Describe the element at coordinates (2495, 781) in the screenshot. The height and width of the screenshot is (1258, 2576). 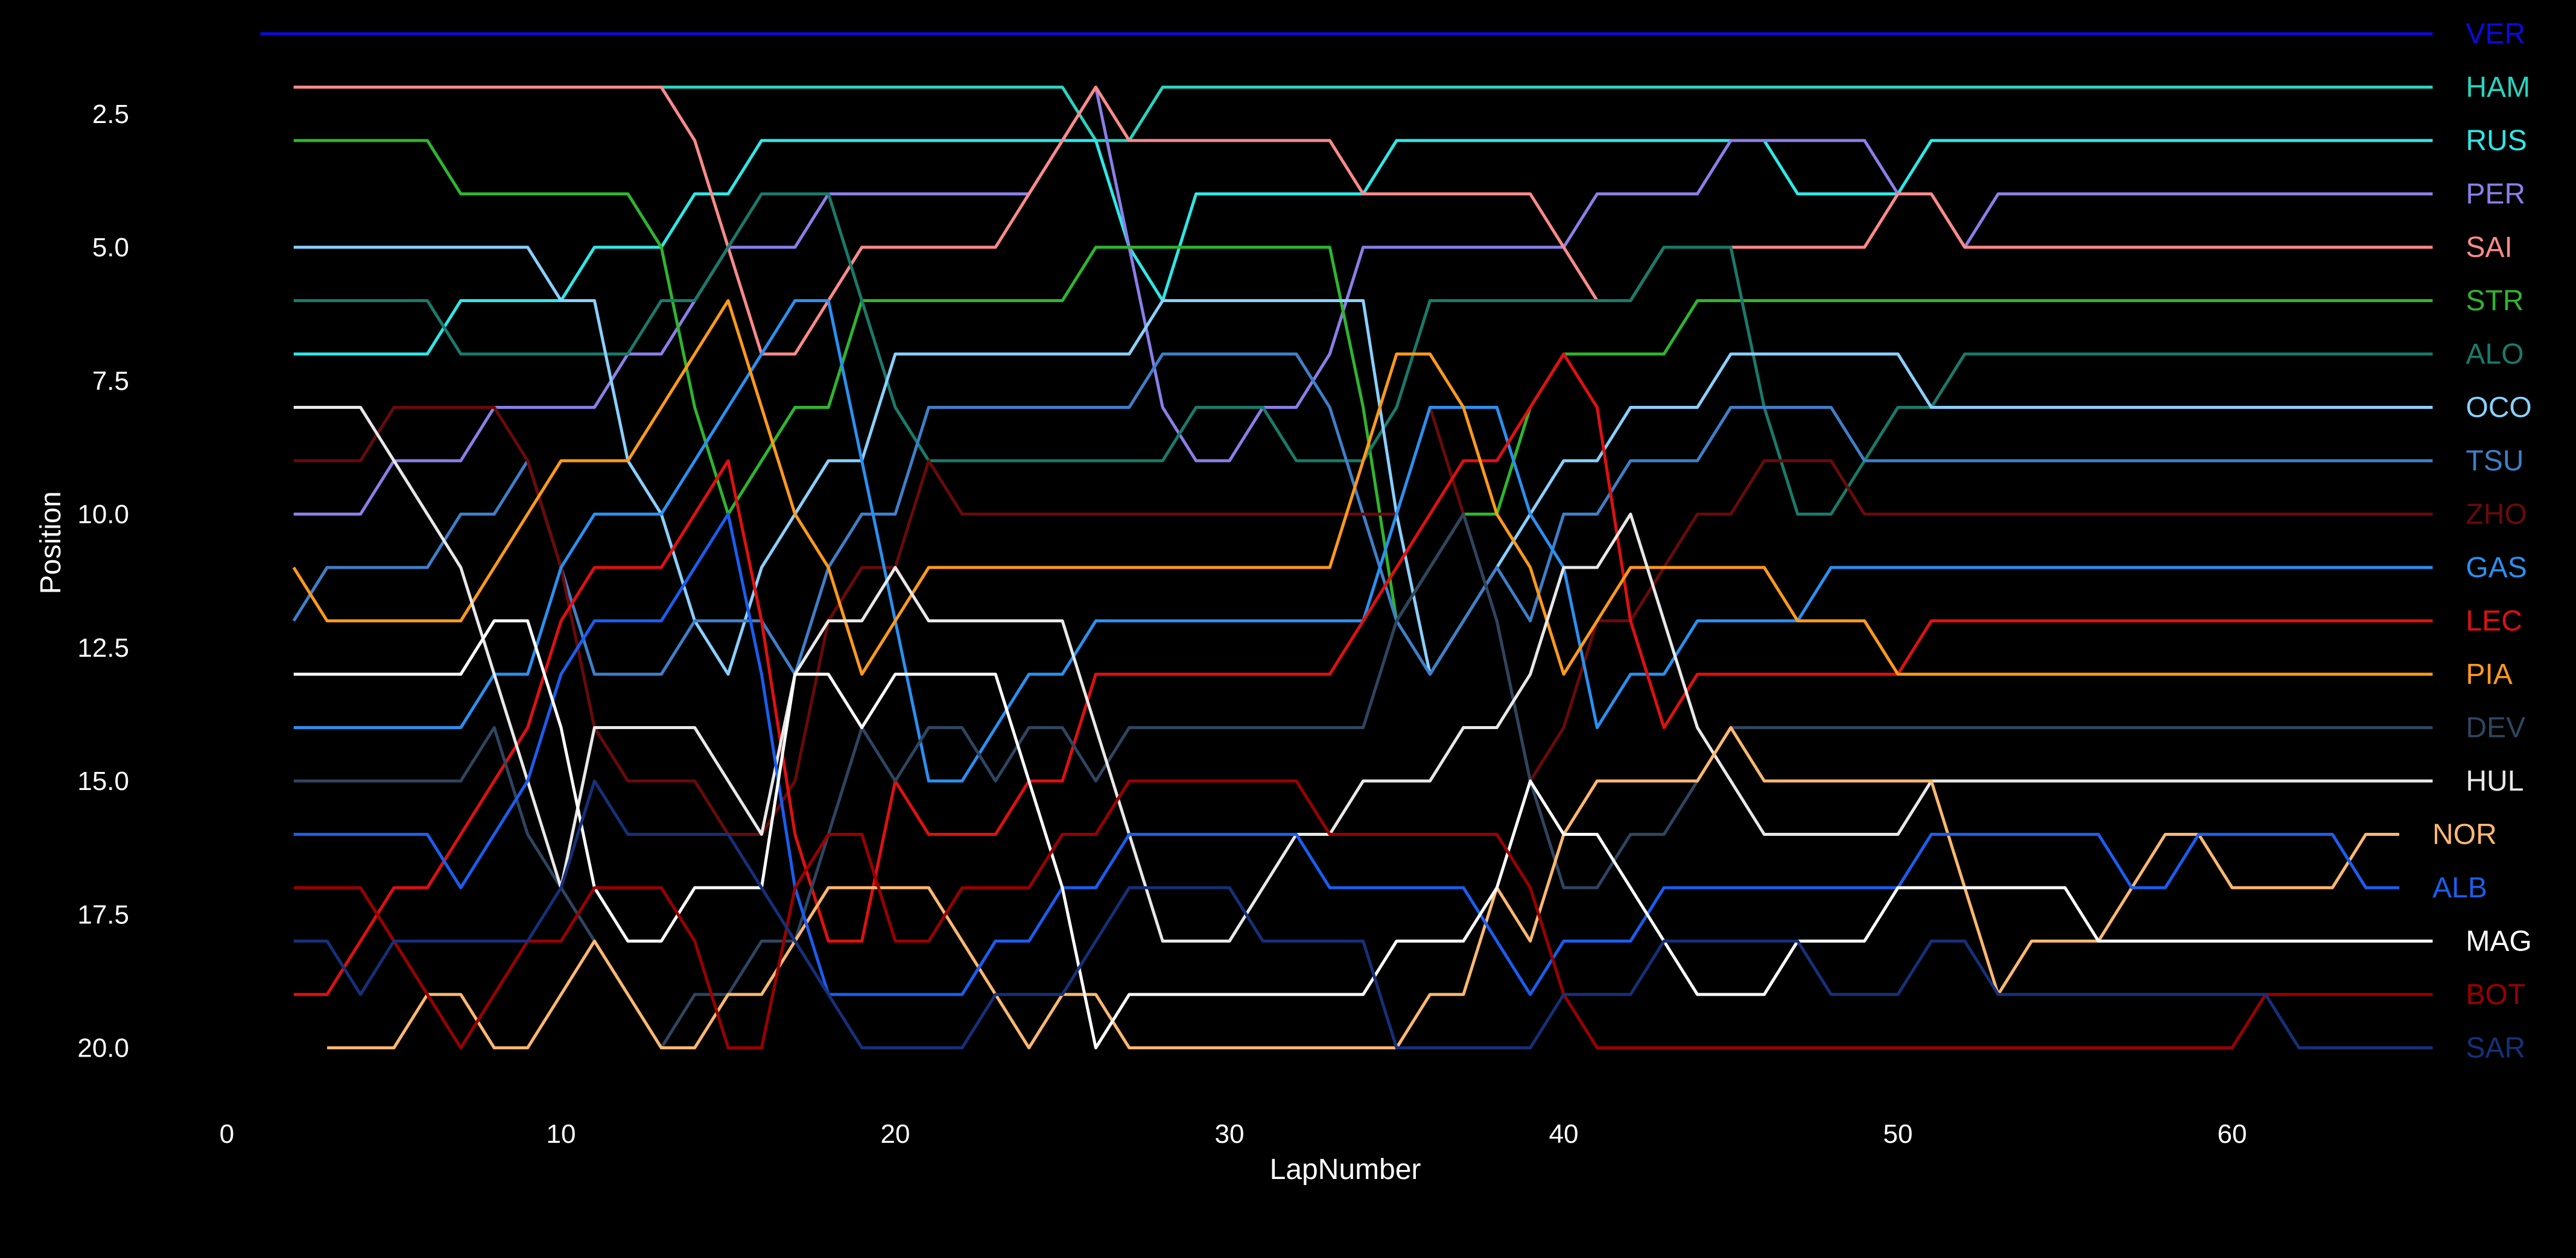
I see `series-label-hul: HUL` at that location.